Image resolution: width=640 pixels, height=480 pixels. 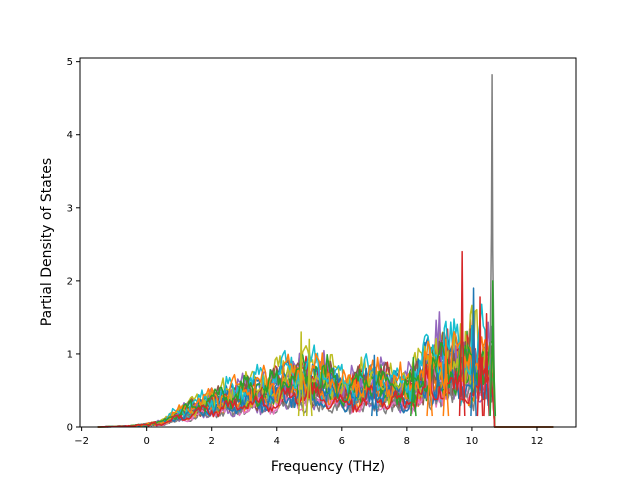 I want to click on y-tick-label: 1, so click(x=70, y=354).